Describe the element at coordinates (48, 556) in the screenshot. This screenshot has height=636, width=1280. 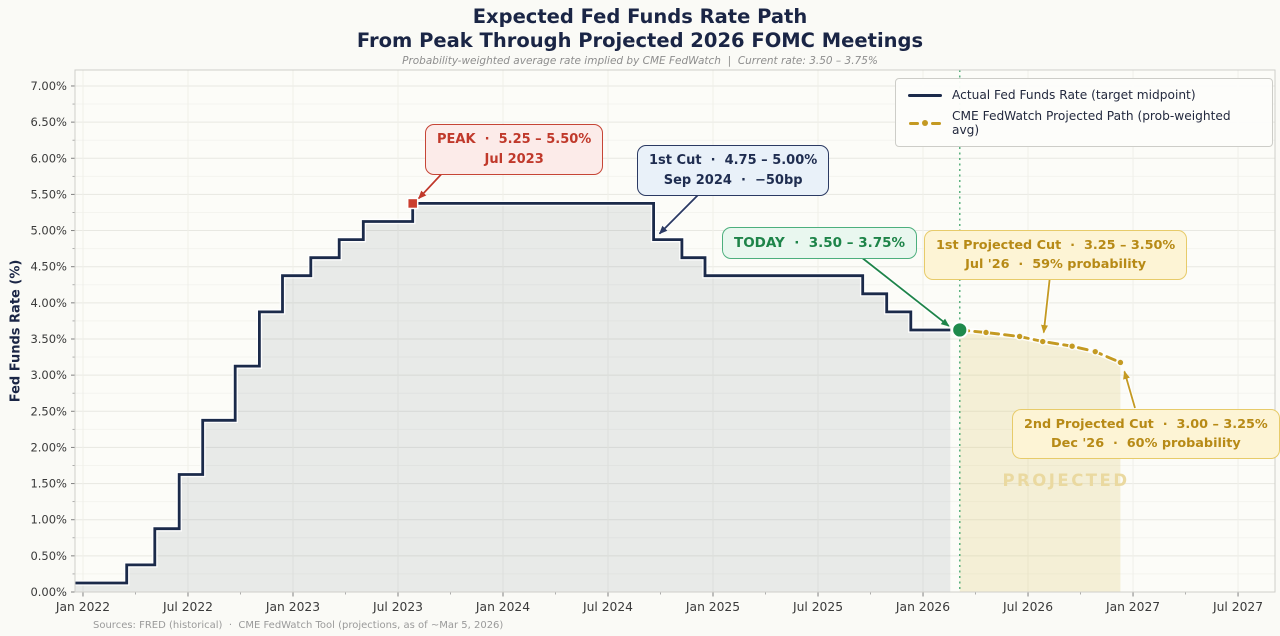
I see `y-tick-label: 0.50%` at that location.